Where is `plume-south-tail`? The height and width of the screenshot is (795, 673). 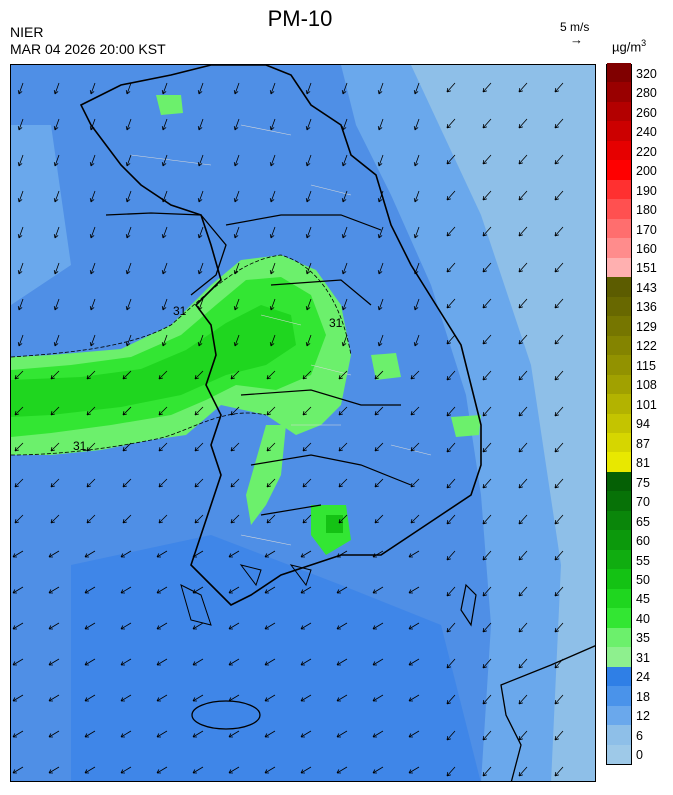
plume-south-tail is located at coordinates (266, 475).